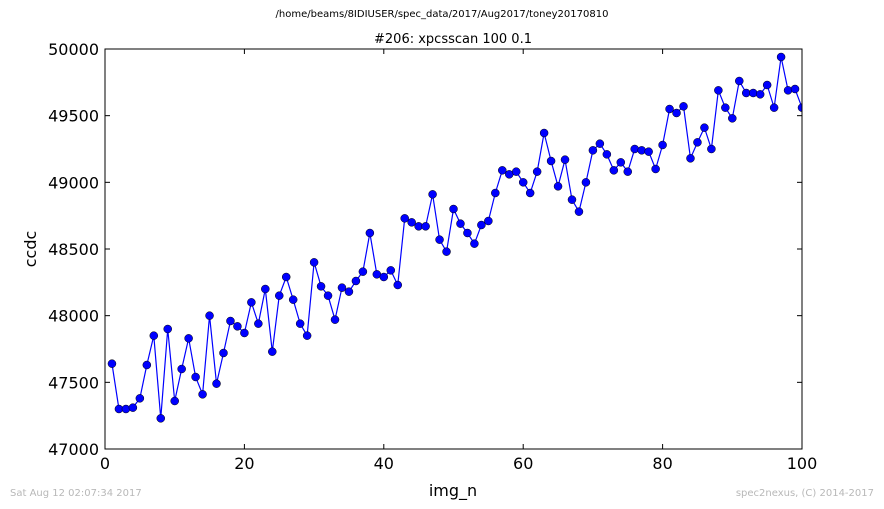  I want to click on footer-credit: spec2nexus, (C) 2014-2017, so click(804, 493).